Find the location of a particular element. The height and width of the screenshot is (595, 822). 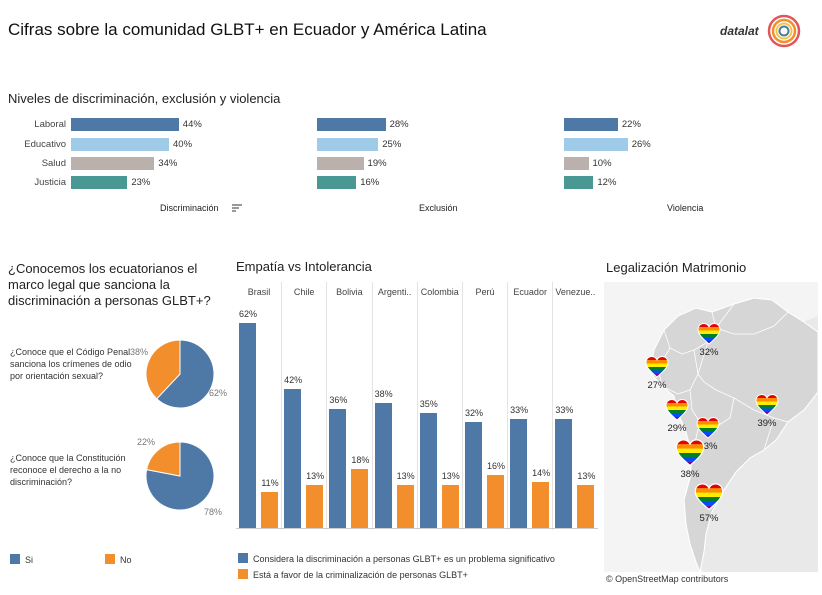

legend-no-label: No is located at coordinates (126, 560).